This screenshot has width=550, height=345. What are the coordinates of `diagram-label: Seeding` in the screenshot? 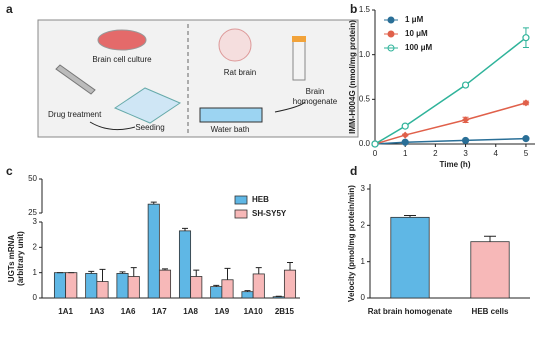 It's located at (149, 127).